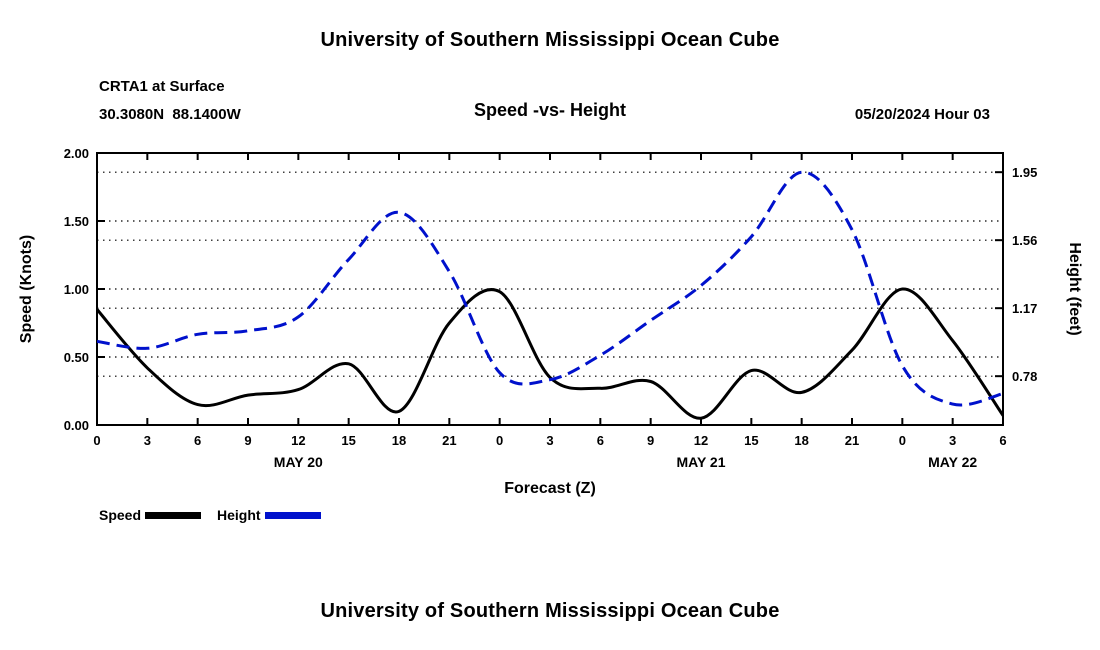 The width and height of the screenshot is (1100, 650). What do you see at coordinates (1024, 172) in the screenshot?
I see `right-tick-label: 1.95` at bounding box center [1024, 172].